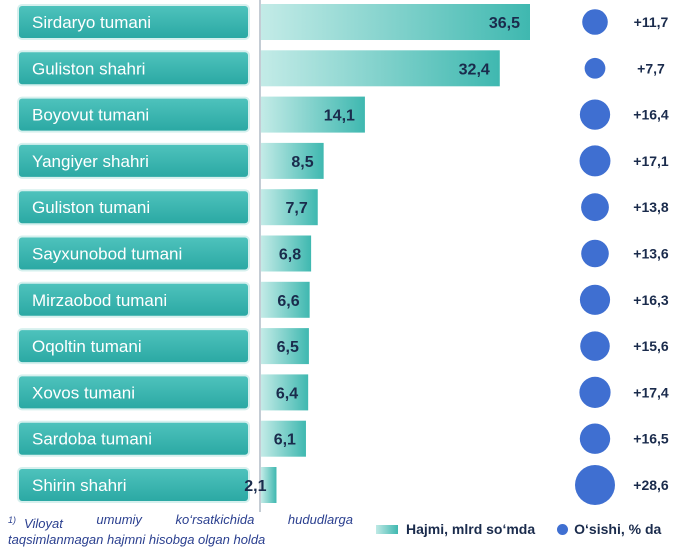  I want to click on legend-growth-label: O‘sishi, % da, so click(618, 529).